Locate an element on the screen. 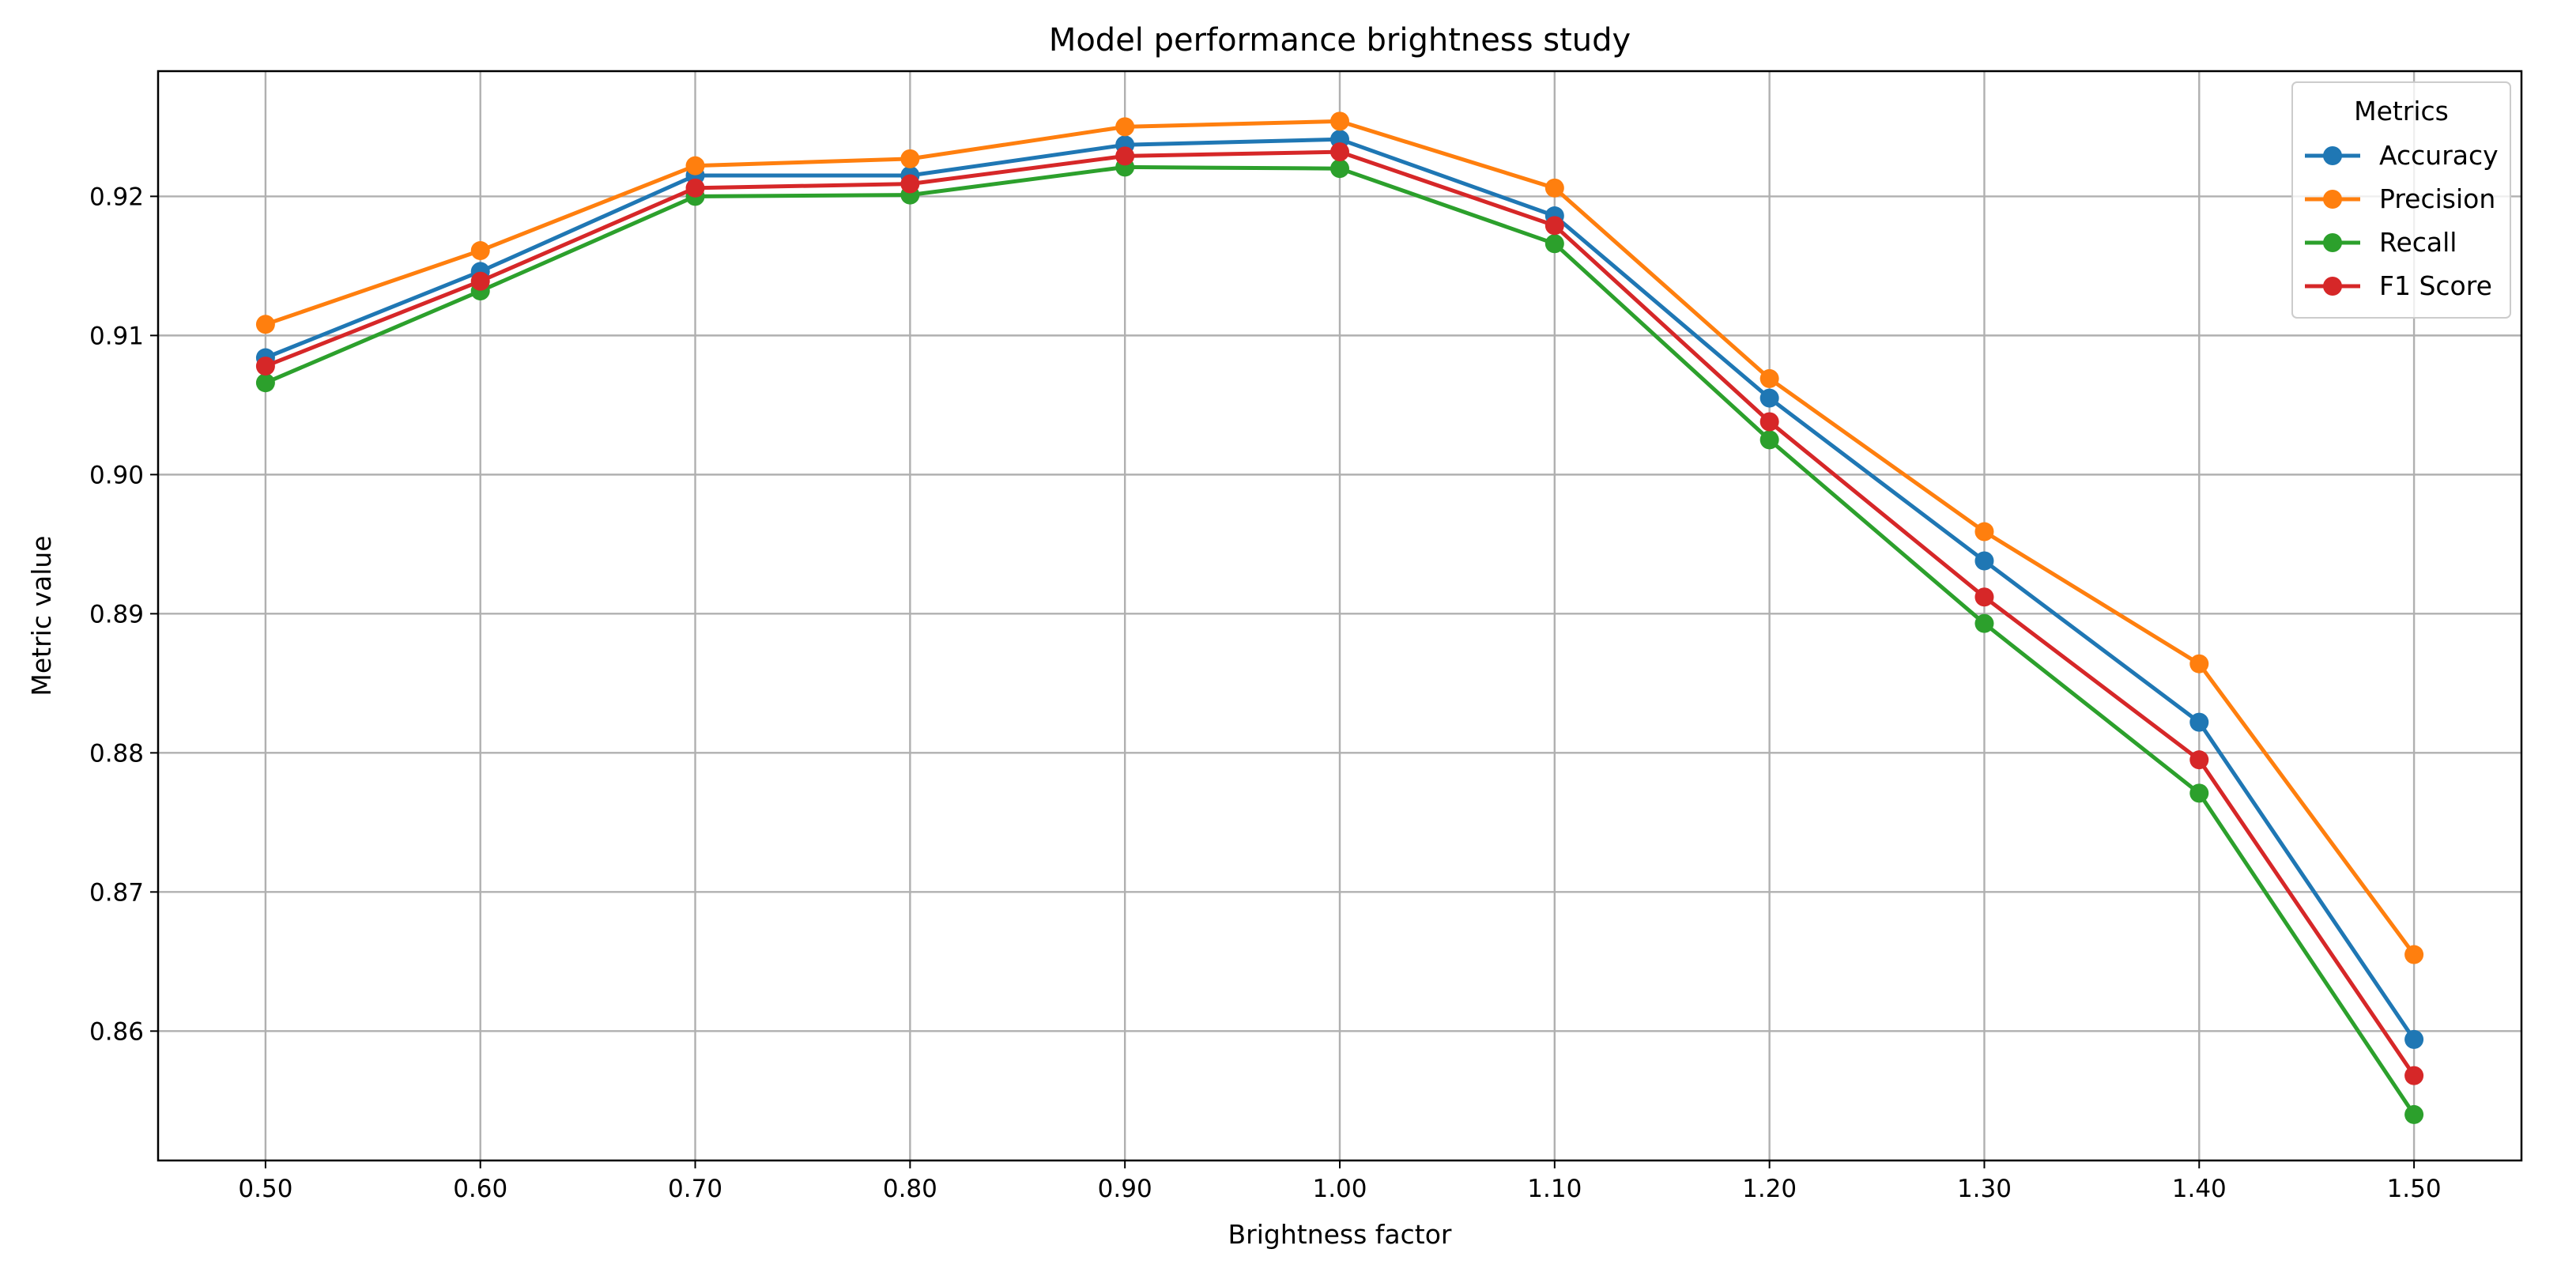  x-axis-label: Brightness factor is located at coordinates (1340, 1234).